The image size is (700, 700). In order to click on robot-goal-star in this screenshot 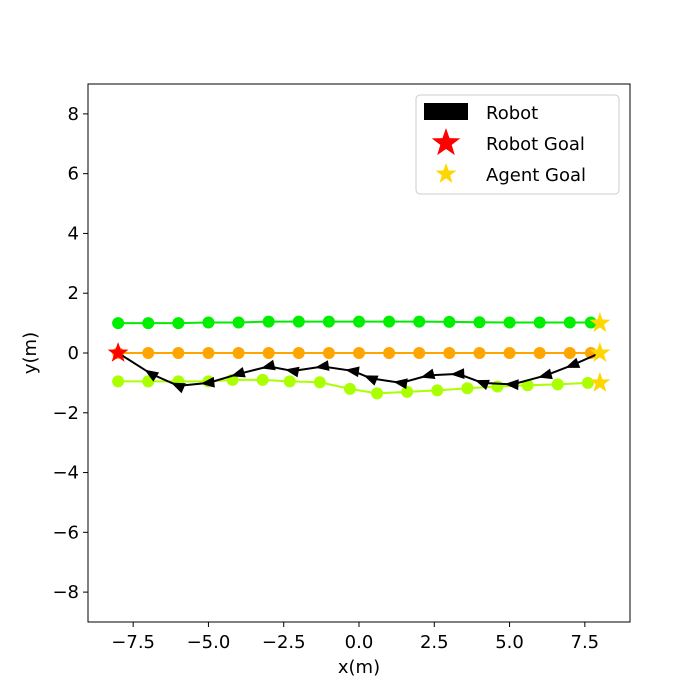, I will do `click(118, 352)`.